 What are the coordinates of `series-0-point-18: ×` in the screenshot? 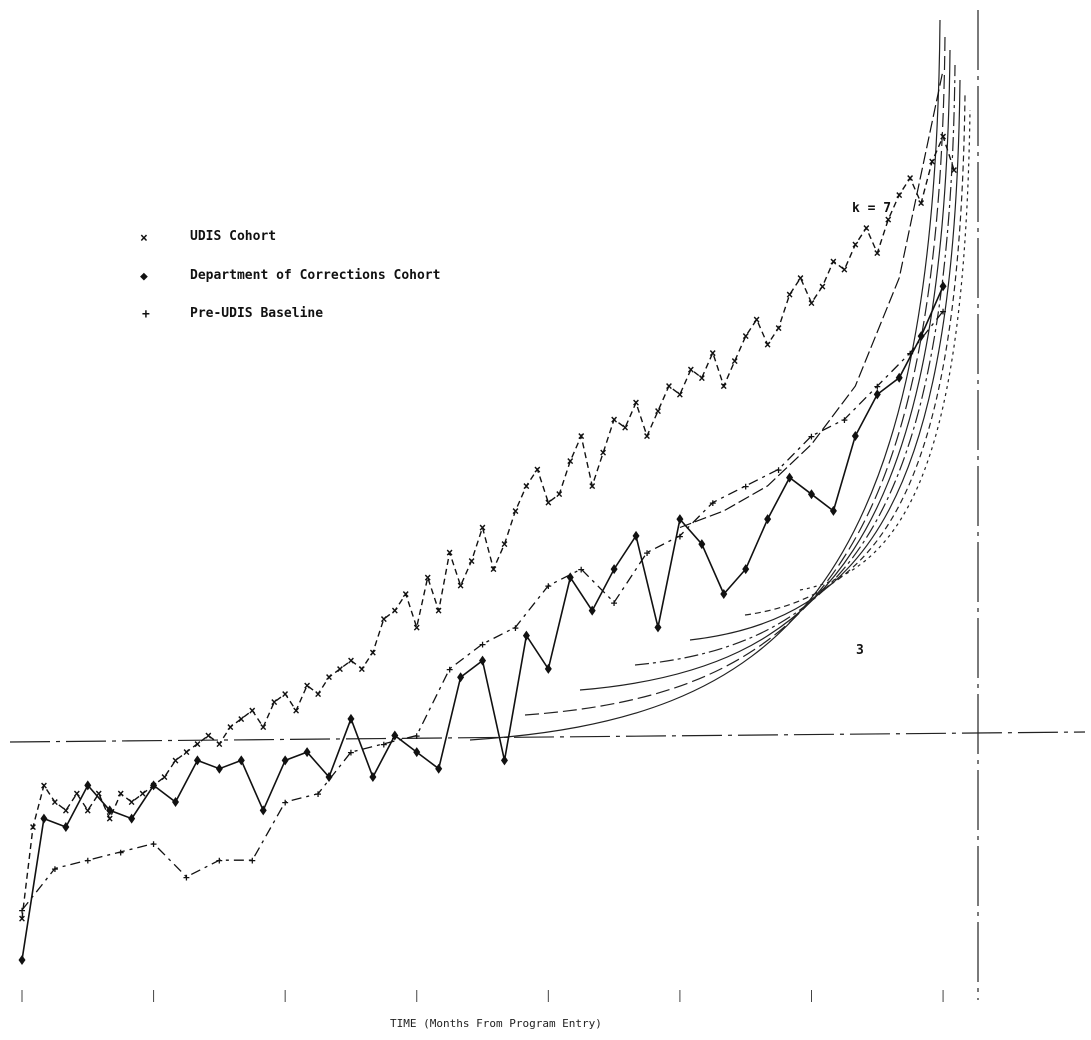 It's located at (219, 744).